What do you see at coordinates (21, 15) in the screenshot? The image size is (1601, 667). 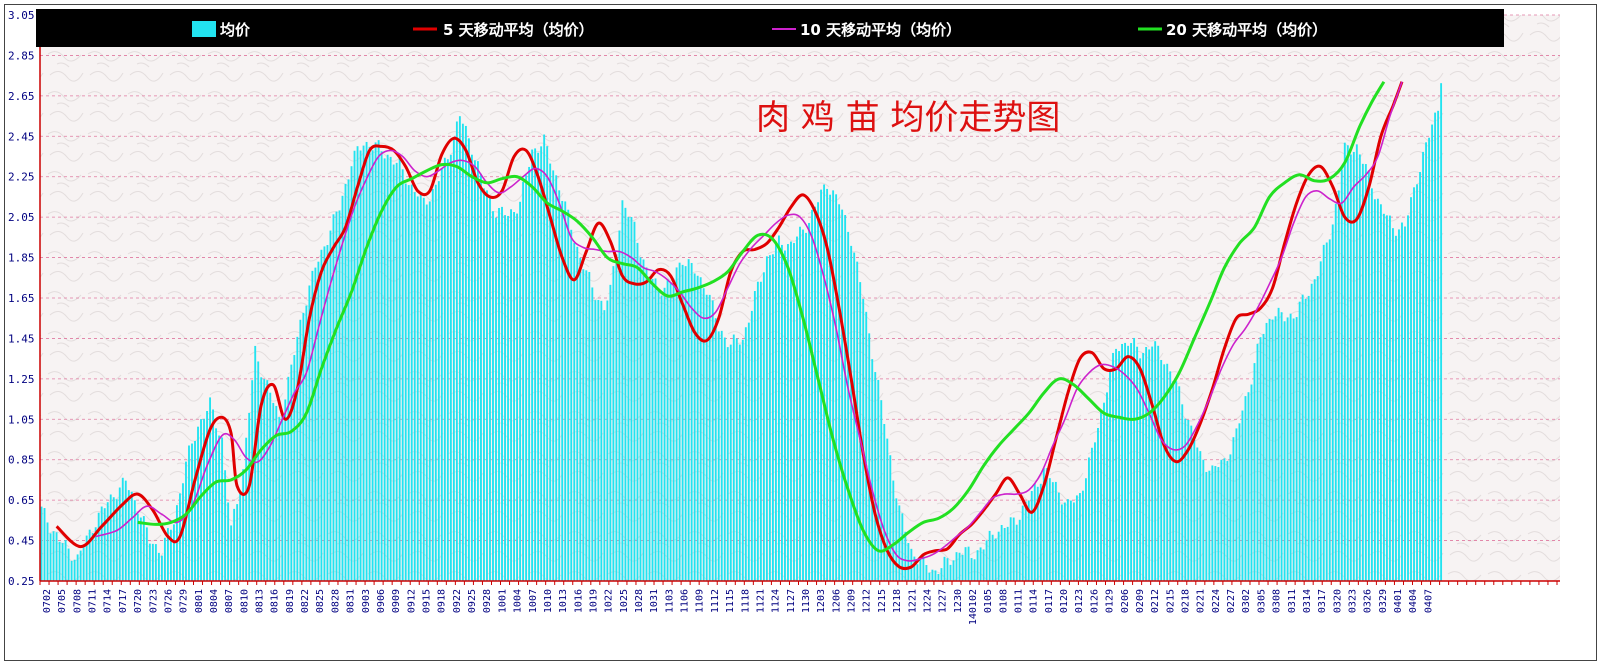 I see `y-tick-label: 3.05` at bounding box center [21, 15].